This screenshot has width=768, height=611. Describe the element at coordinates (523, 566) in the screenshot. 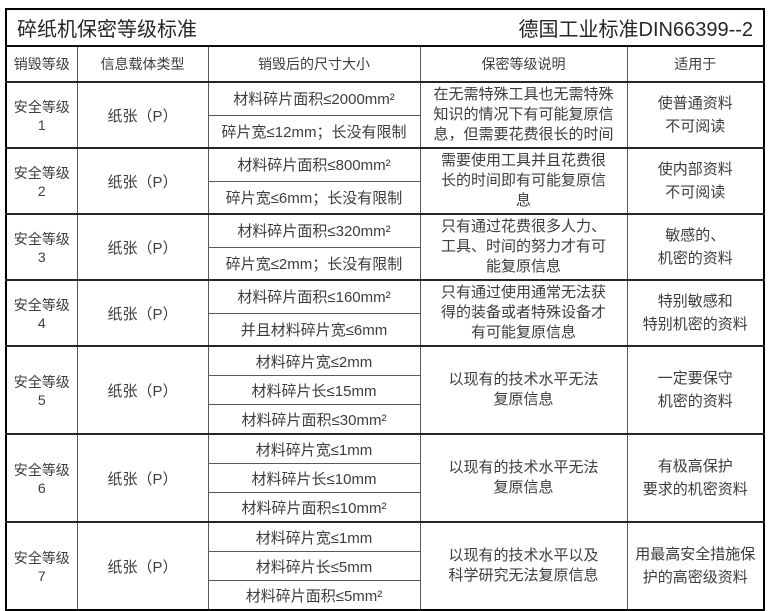

I see `description-cell: 以现有的技术水平以及 科学研究无法复原信息` at that location.